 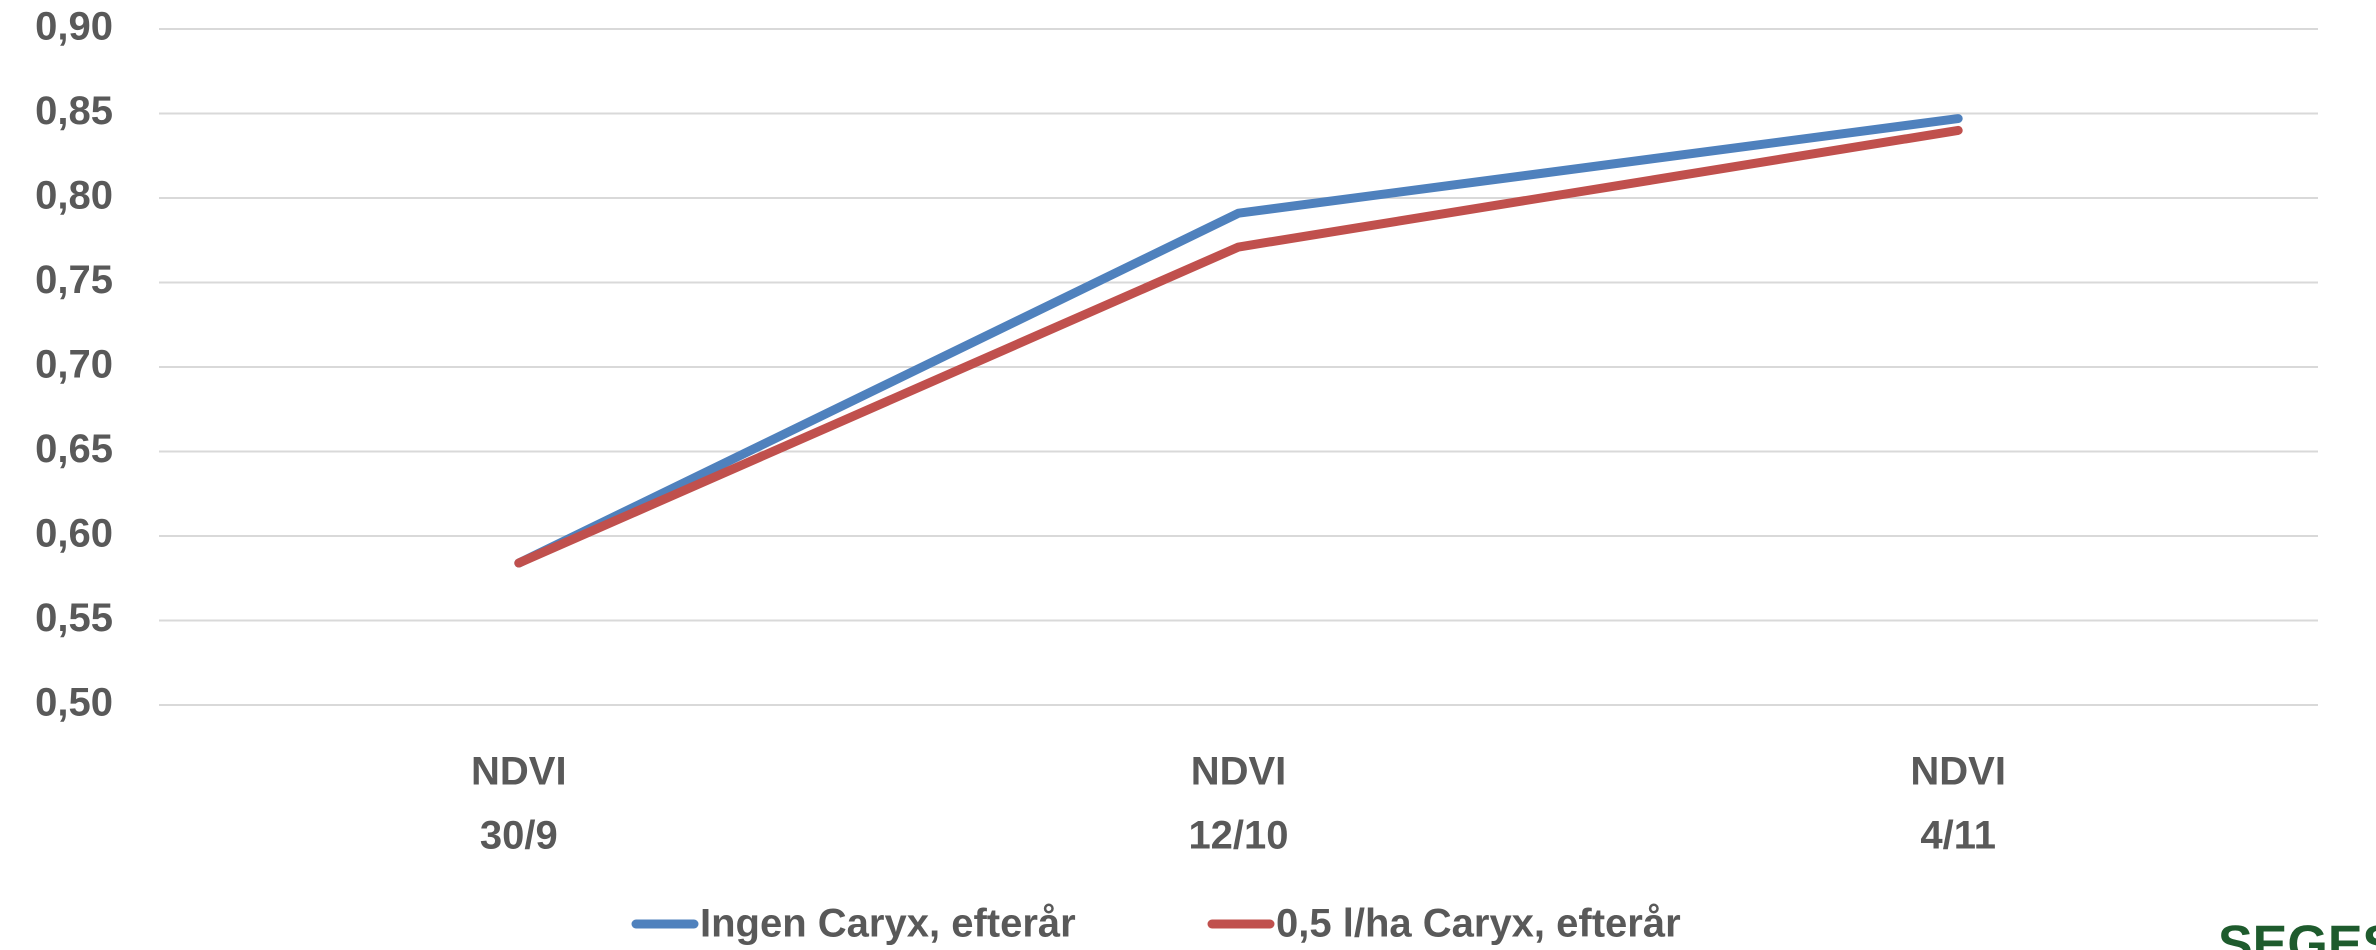 I want to click on y-tick-label: 0,80, so click(x=74, y=196).